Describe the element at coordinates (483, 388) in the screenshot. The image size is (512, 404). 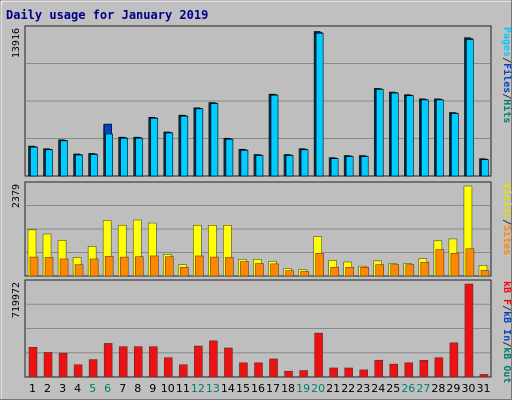
I see `day-label-31: 31` at that location.